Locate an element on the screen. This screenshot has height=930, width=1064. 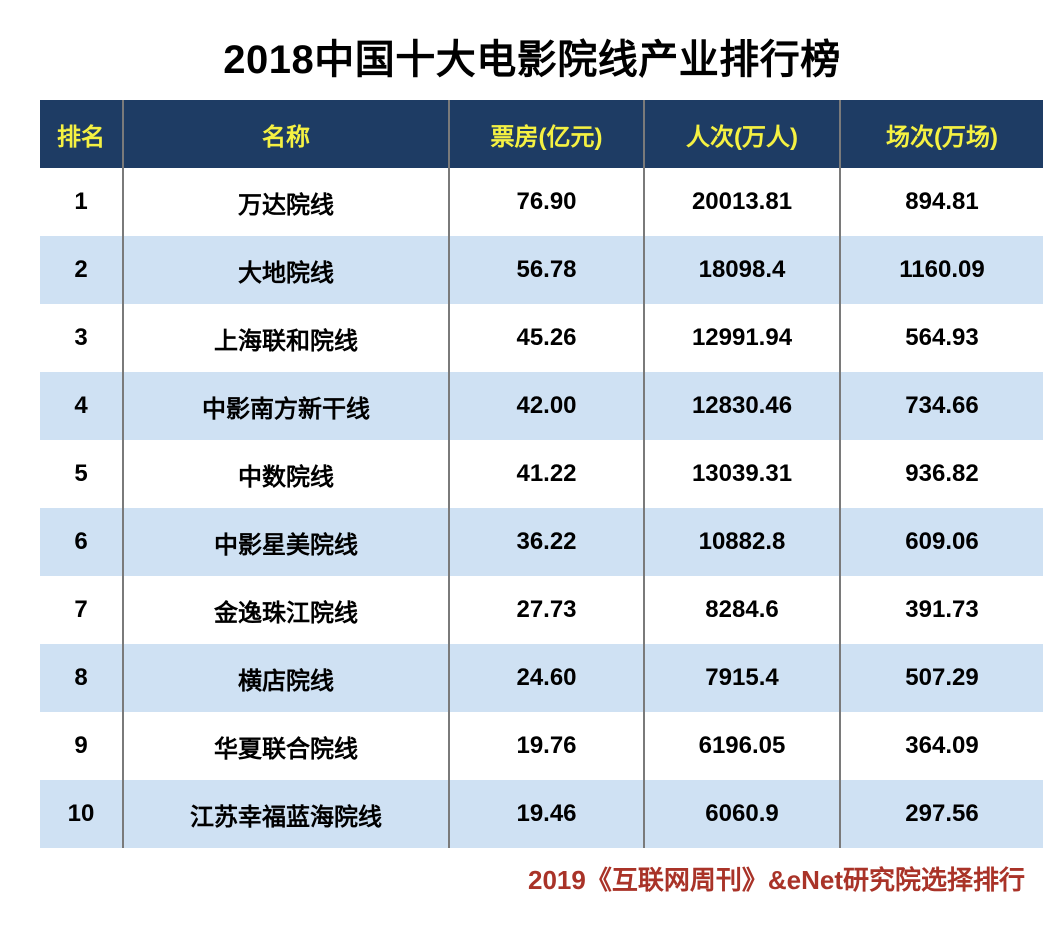
cell-rank: 1 is located at coordinates (82, 202).